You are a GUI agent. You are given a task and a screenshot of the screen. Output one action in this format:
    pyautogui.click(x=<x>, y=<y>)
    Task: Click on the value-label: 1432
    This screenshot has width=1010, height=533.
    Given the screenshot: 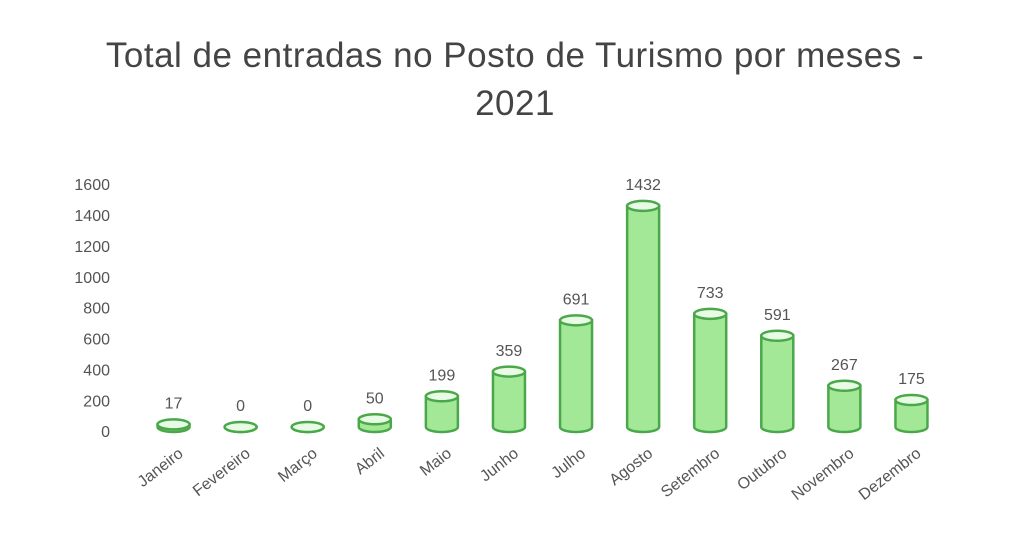 What is the action you would take?
    pyautogui.click(x=643, y=185)
    